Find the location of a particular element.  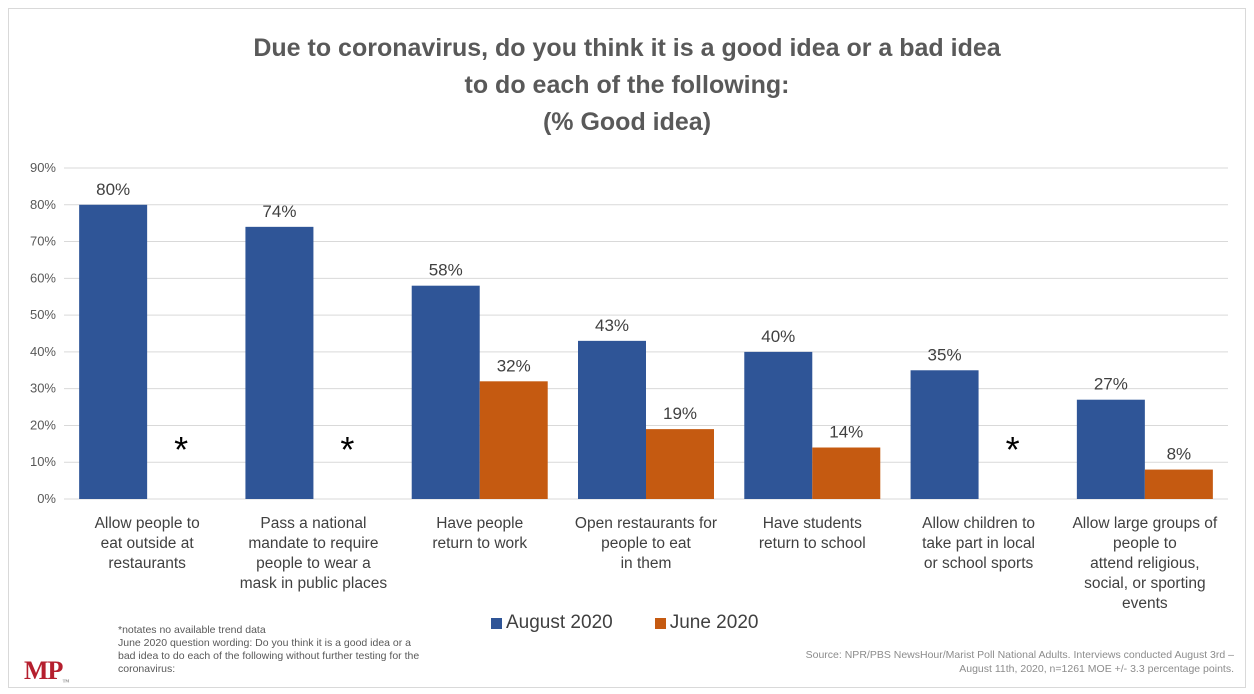

legend-label-june: June 2020 is located at coordinates (714, 622).